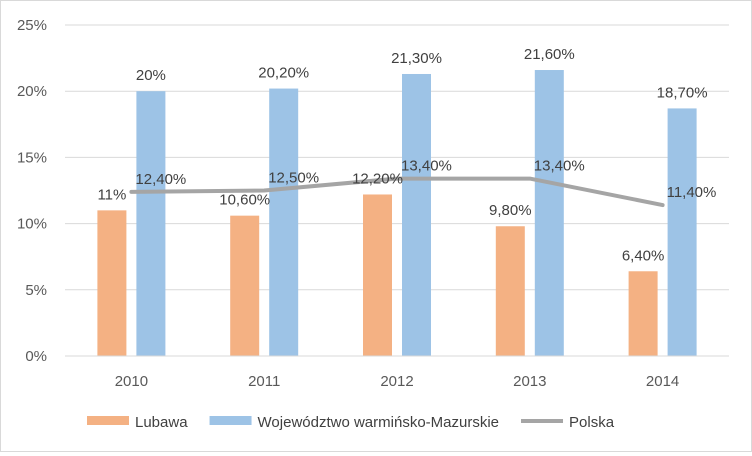 Image resolution: width=752 pixels, height=456 pixels. I want to click on x-tick-label: 2011, so click(264, 381).